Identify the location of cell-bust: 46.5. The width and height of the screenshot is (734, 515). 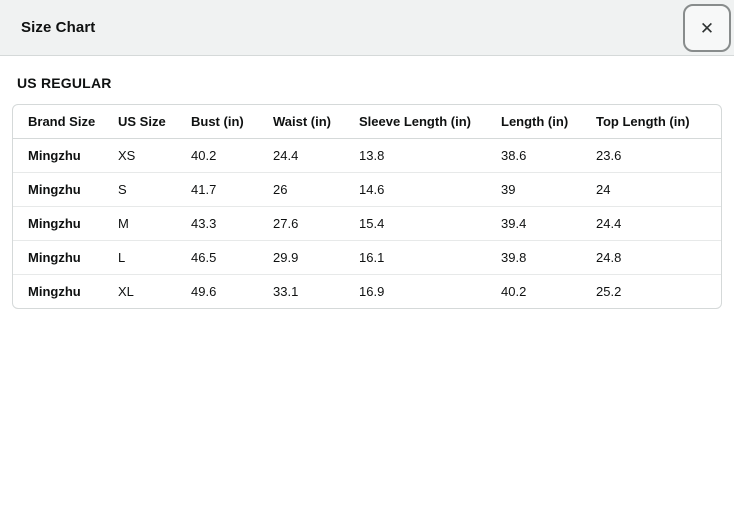
(217, 257).